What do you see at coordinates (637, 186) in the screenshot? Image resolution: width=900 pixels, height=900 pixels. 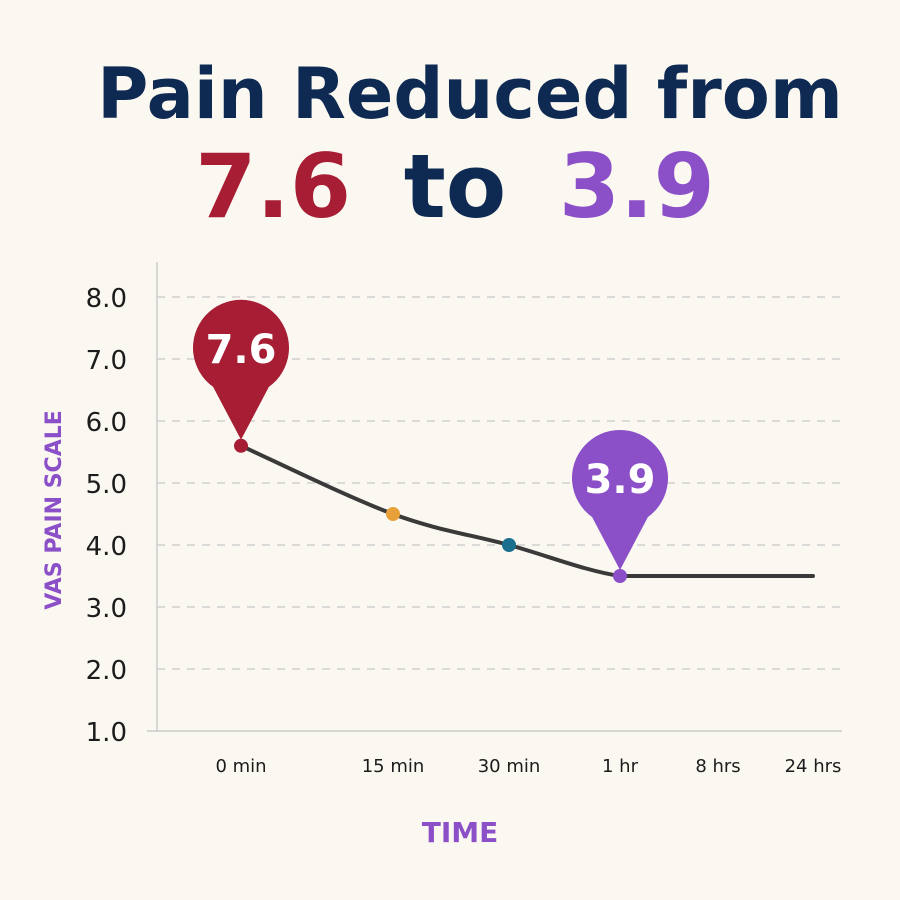 I see `title-to-value: 3.9` at bounding box center [637, 186].